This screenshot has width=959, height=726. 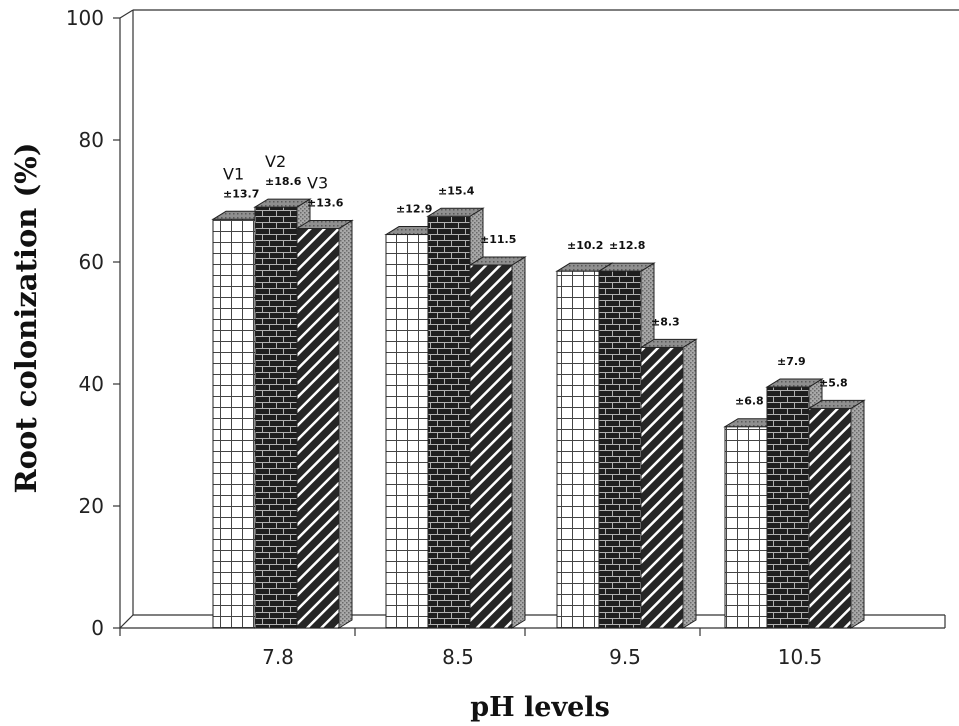 I want to click on error-label: ±7.9, so click(x=791, y=361).